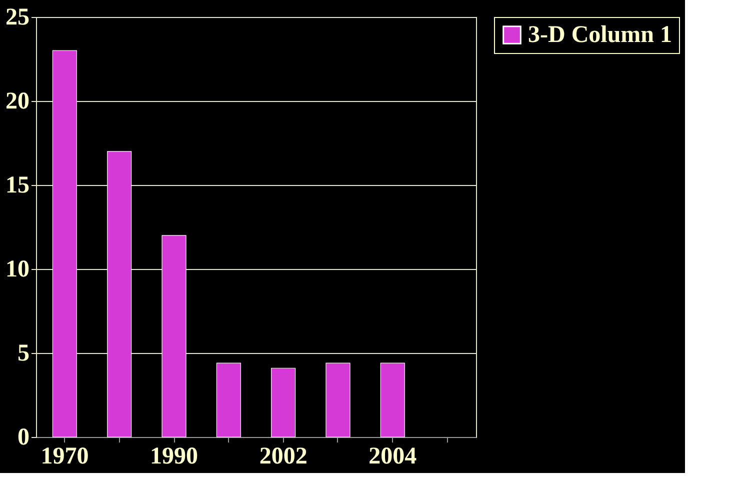 Image resolution: width=746 pixels, height=489 pixels. Describe the element at coordinates (24, 353) in the screenshot. I see `y-tick-label: 5` at that location.